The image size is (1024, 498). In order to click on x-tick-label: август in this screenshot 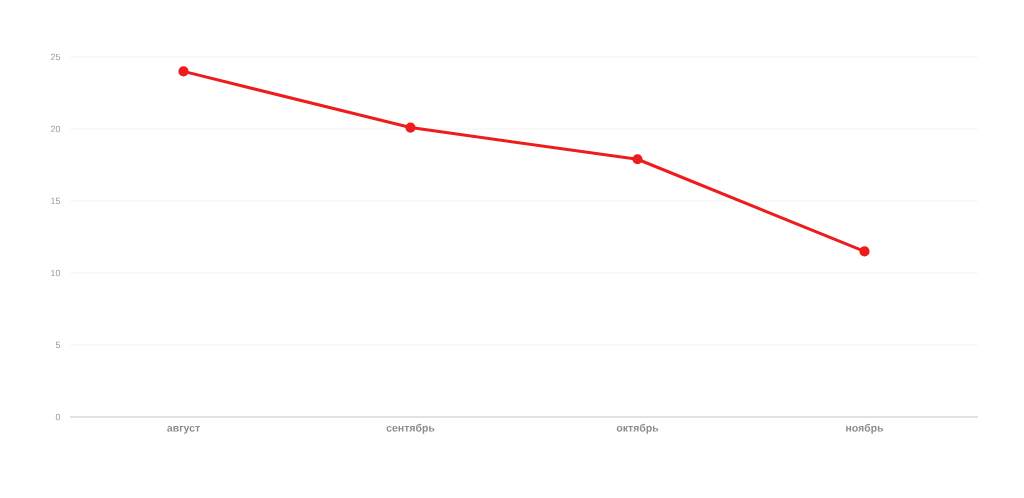, I will do `click(183, 429)`.